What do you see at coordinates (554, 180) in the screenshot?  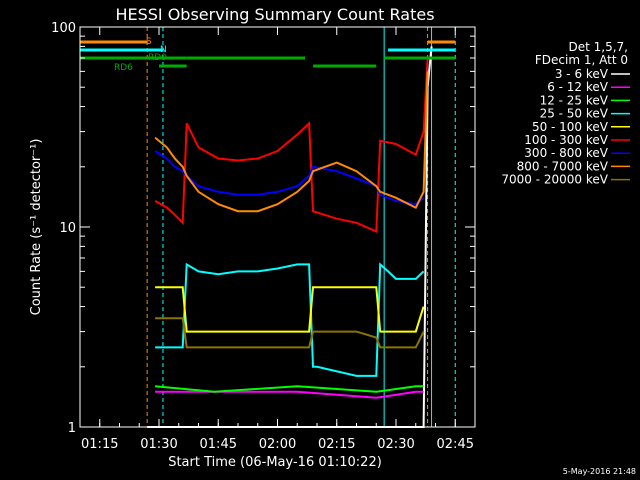 I see `legend-label-7000-20000-kev: 7000 - 20000 keV` at bounding box center [554, 180].